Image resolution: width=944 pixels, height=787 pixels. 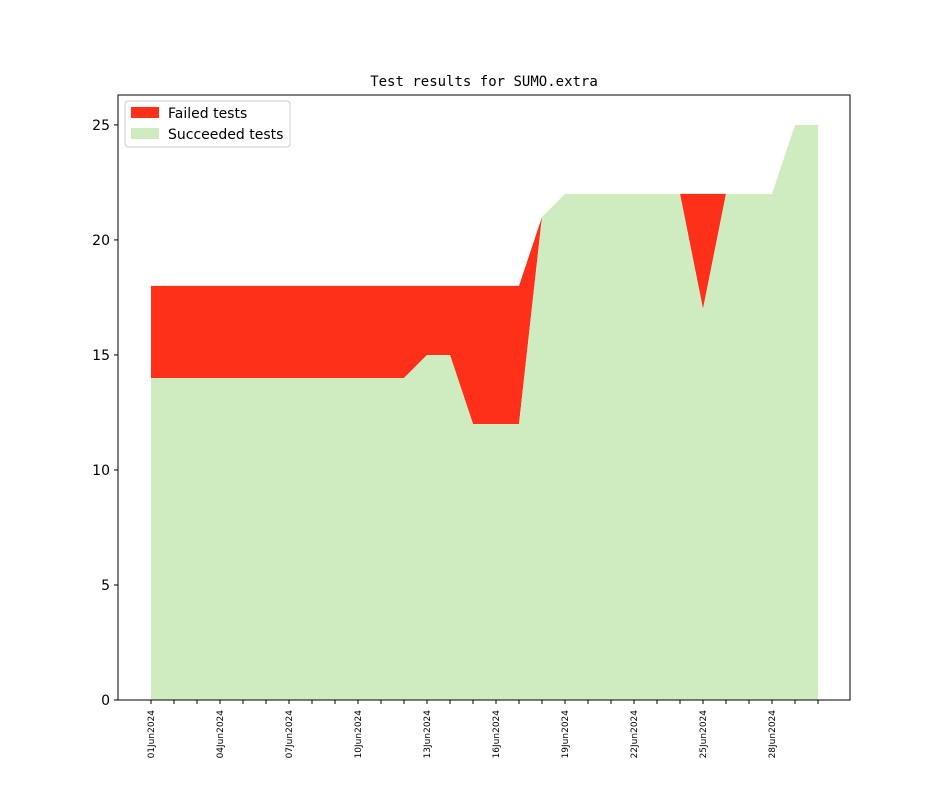 What do you see at coordinates (105, 701) in the screenshot?
I see `y-tick-label: 0` at bounding box center [105, 701].